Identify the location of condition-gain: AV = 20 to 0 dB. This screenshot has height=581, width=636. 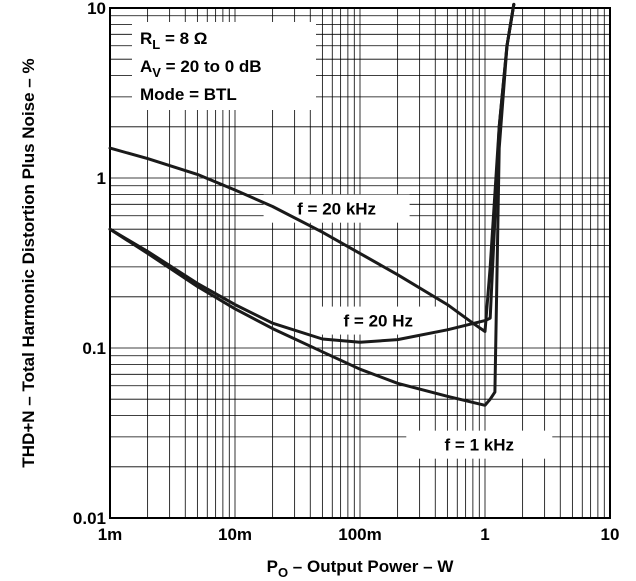
(201, 68).